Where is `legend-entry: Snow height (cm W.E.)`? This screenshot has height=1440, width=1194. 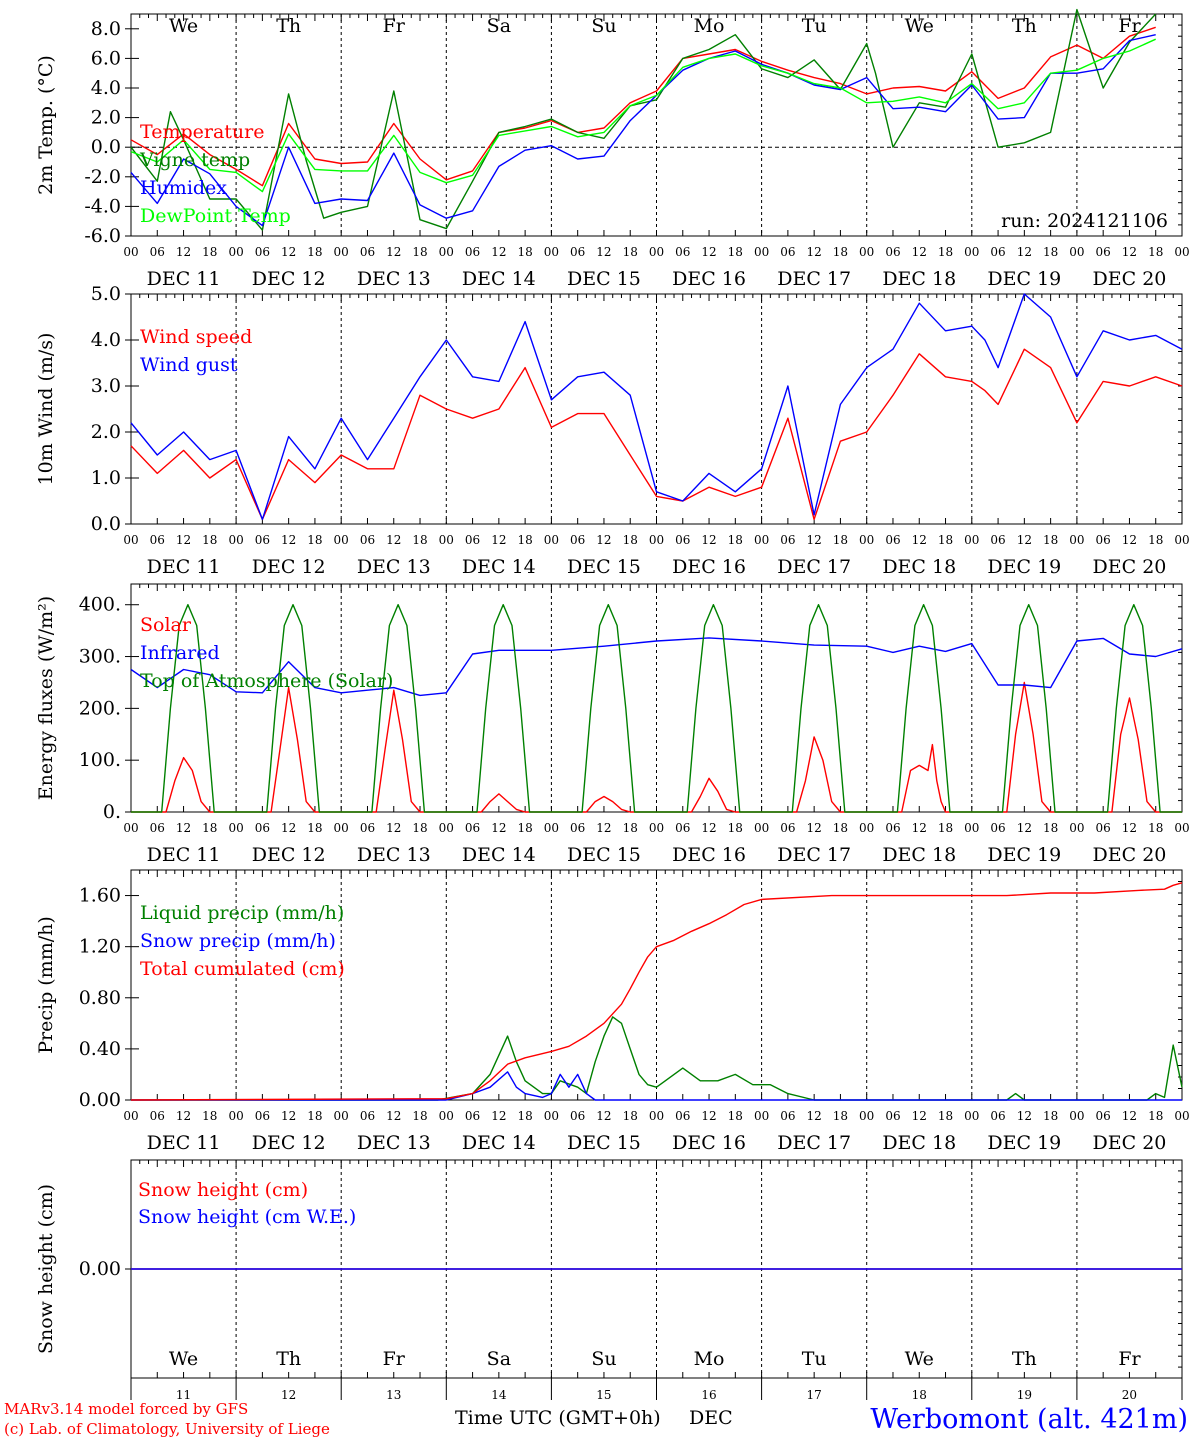
legend-entry: Snow height (cm W.E.) is located at coordinates (247, 1217).